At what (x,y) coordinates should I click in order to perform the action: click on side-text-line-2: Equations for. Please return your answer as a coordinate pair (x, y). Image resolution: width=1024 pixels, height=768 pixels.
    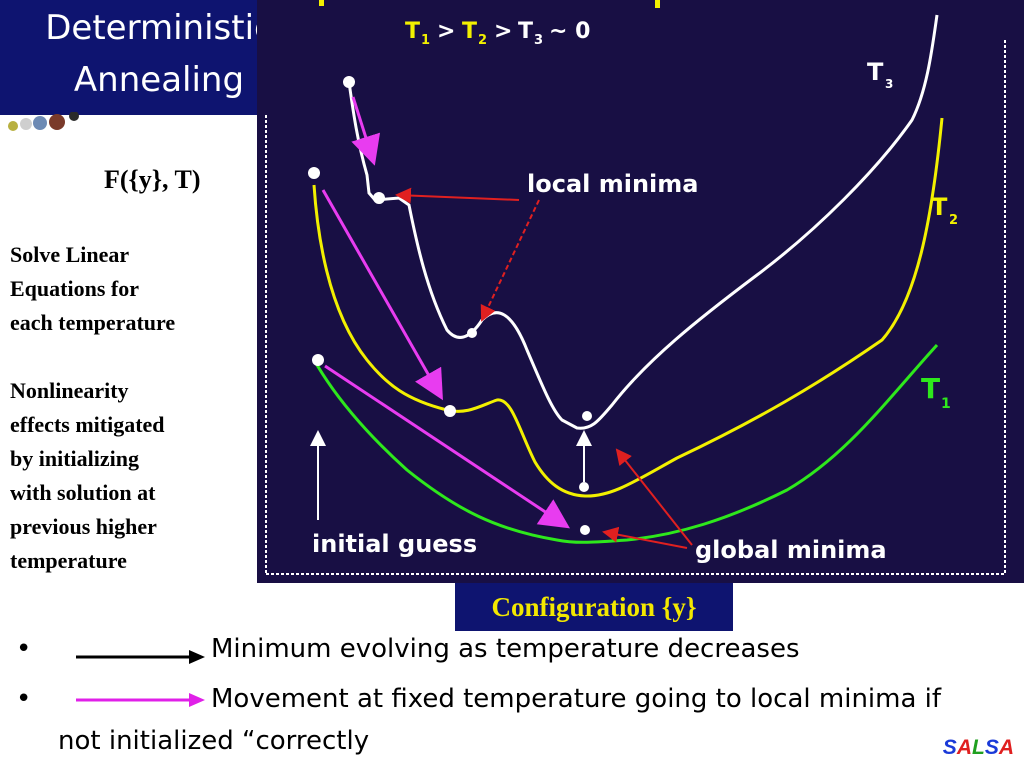
    Looking at the image, I should click on (74, 288).